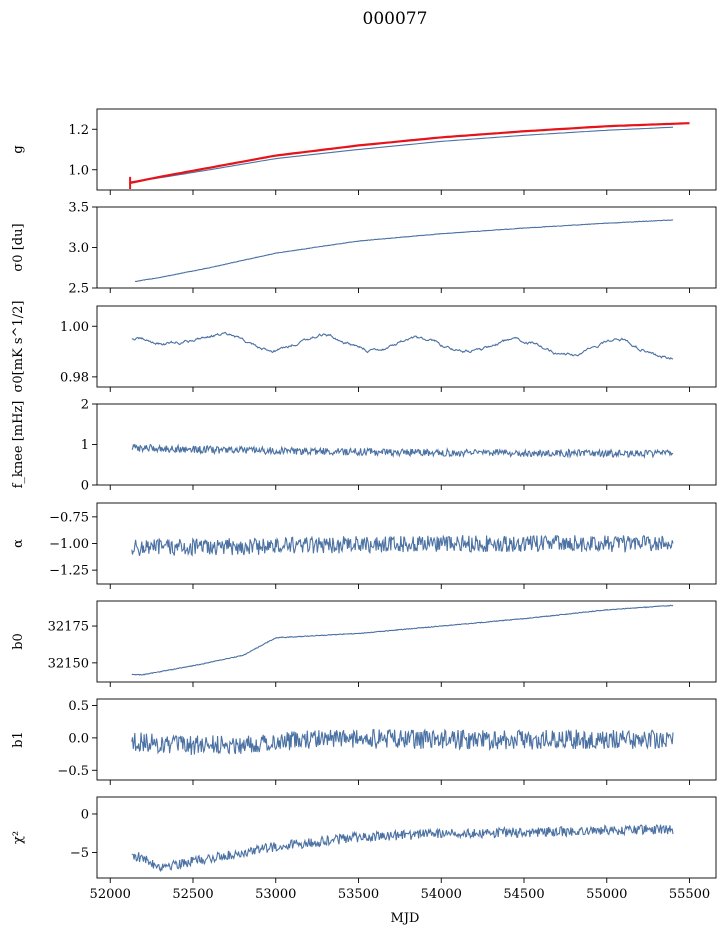 This screenshot has height=936, width=725. What do you see at coordinates (78, 170) in the screenshot?
I see `y-tick-label: 1.0` at bounding box center [78, 170].